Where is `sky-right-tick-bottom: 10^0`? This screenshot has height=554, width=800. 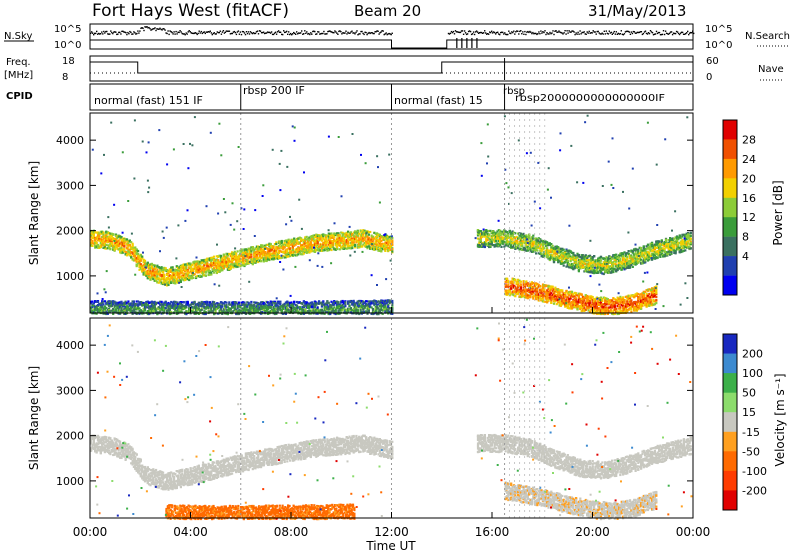 sky-right-tick-bottom: 10^0 is located at coordinates (718, 45).